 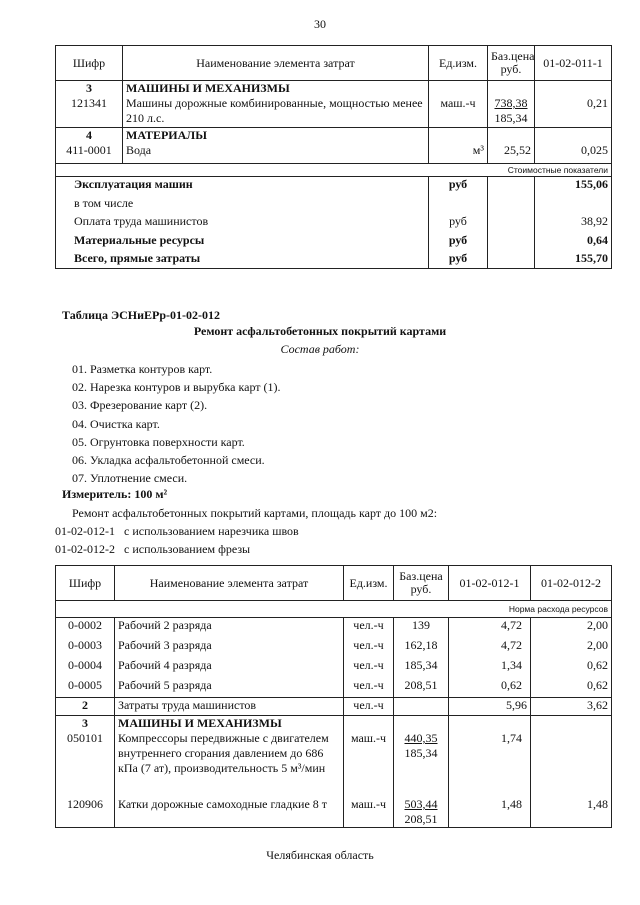 I want to click on summary-row: Материальные ресурсы руб 0,64, so click(x=333, y=241).